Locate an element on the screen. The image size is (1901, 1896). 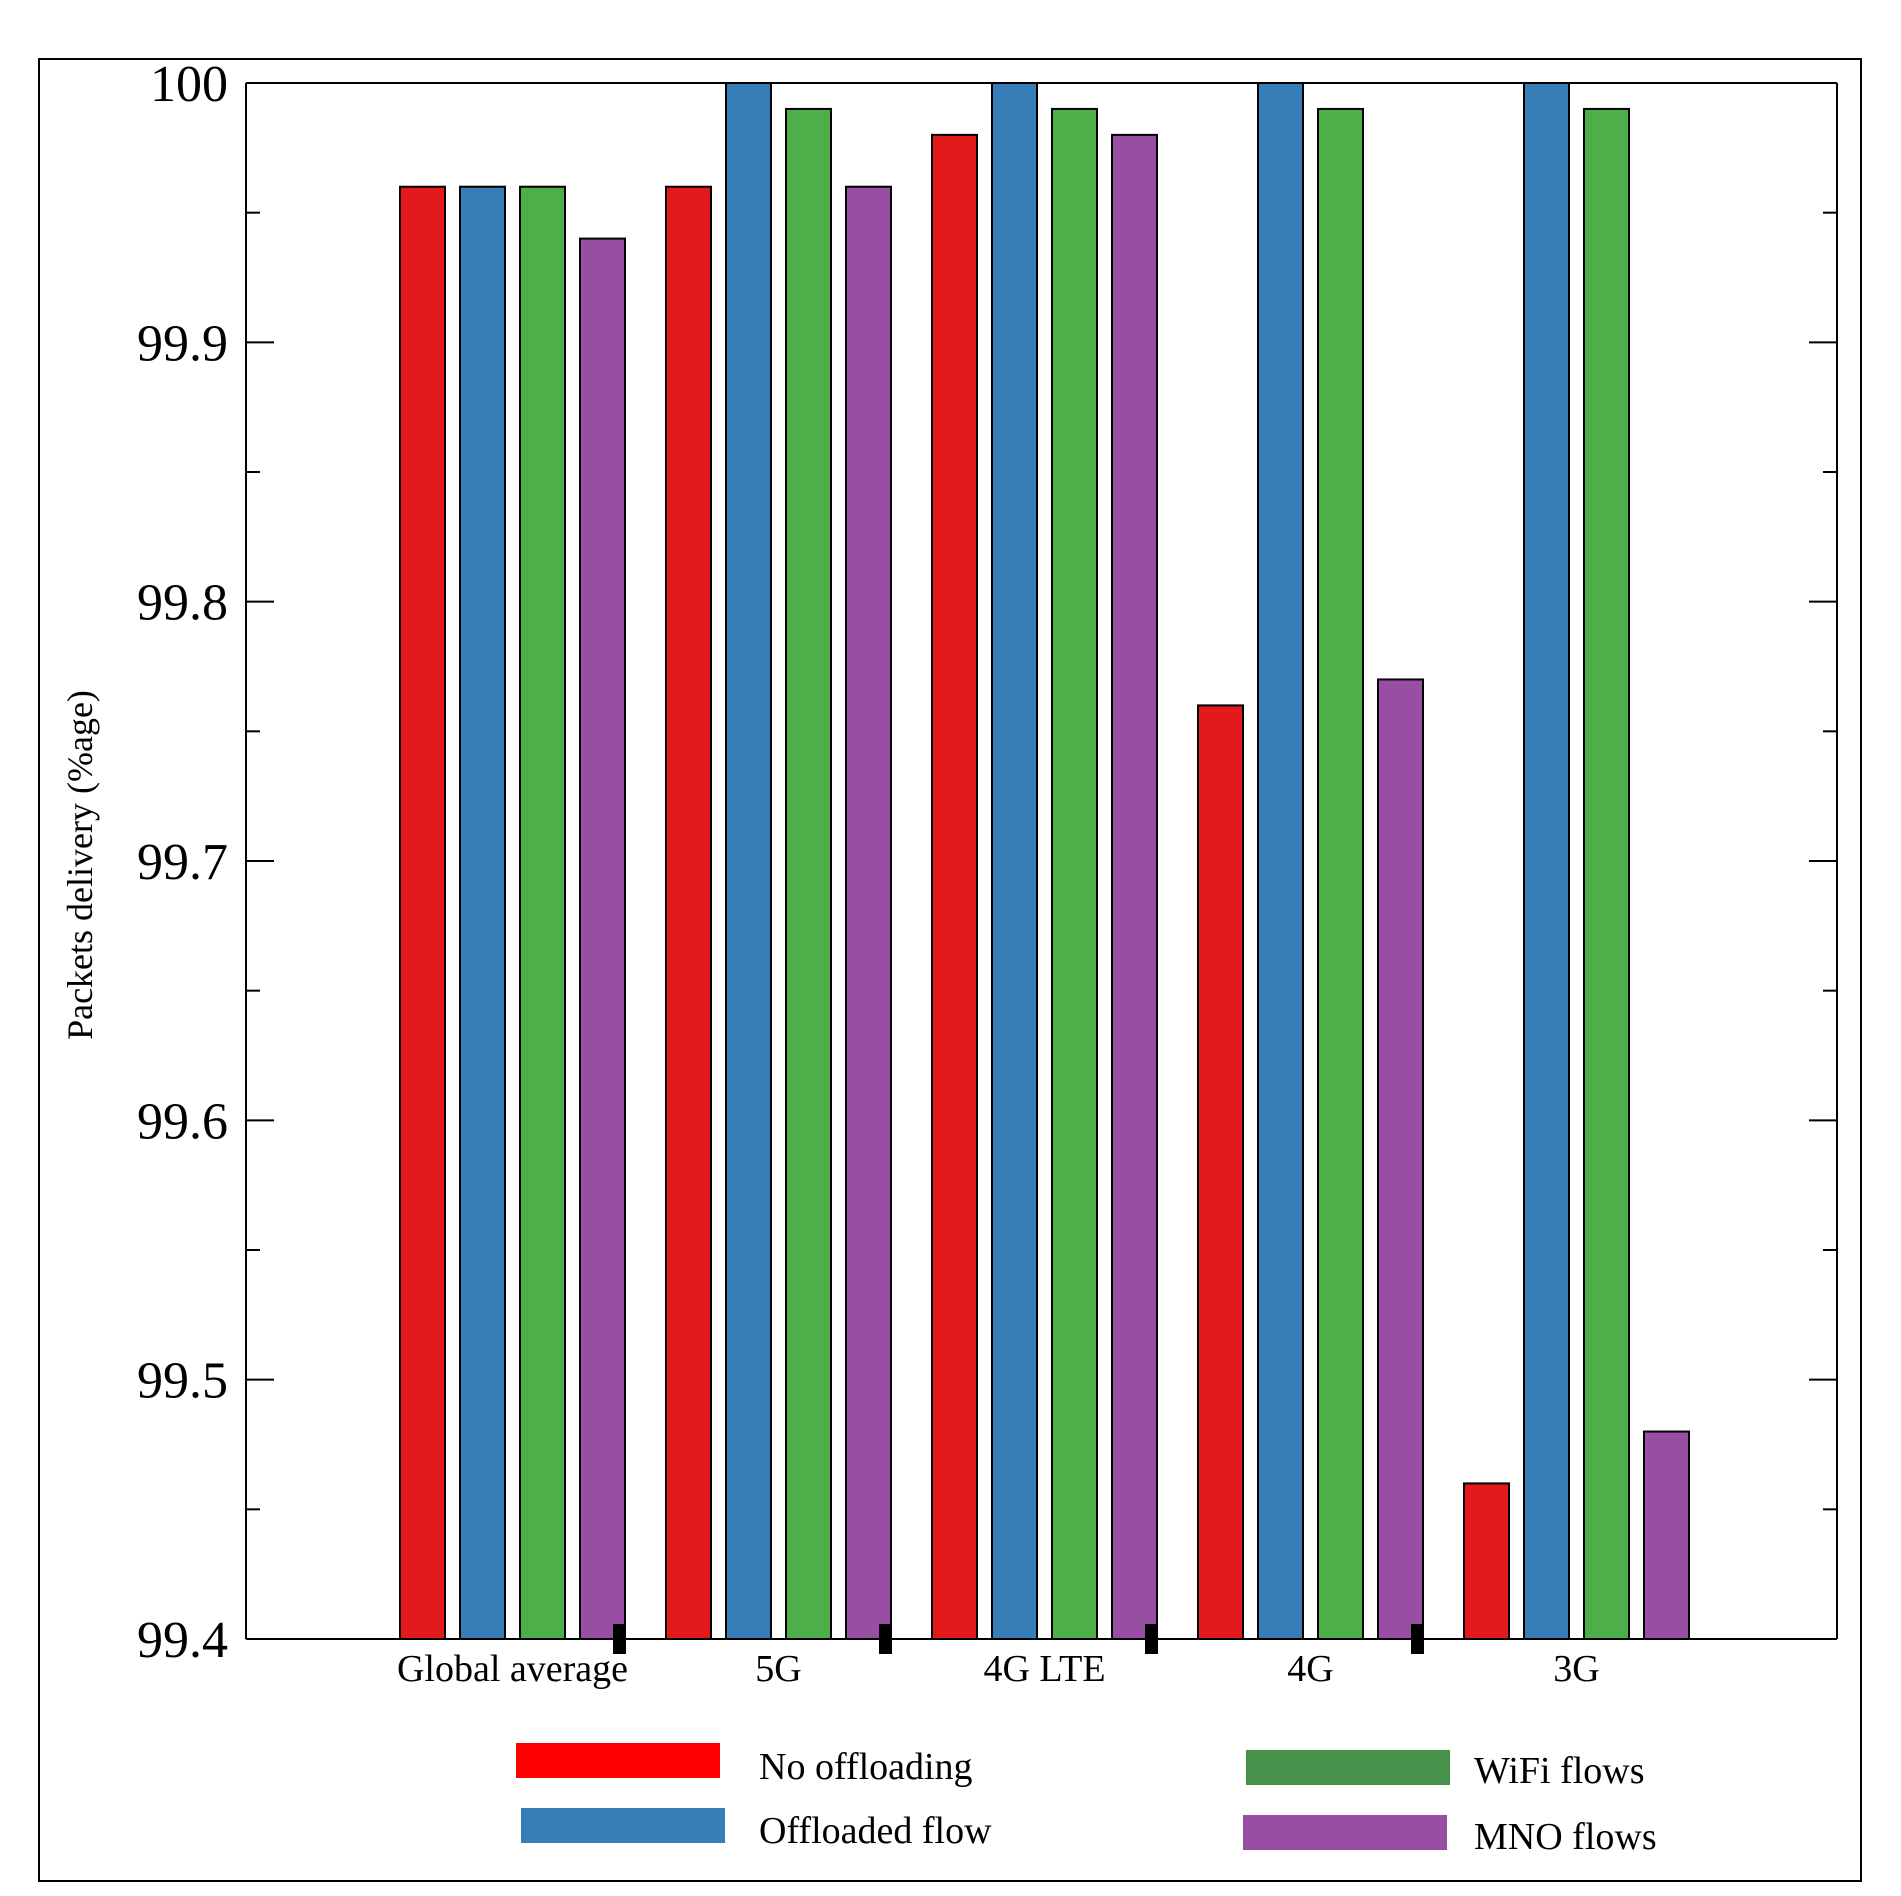
y-axis-tick-labels: 99.4 99.5 99.6 99.7 99.8 99.9 100 is located at coordinates (182, 862).